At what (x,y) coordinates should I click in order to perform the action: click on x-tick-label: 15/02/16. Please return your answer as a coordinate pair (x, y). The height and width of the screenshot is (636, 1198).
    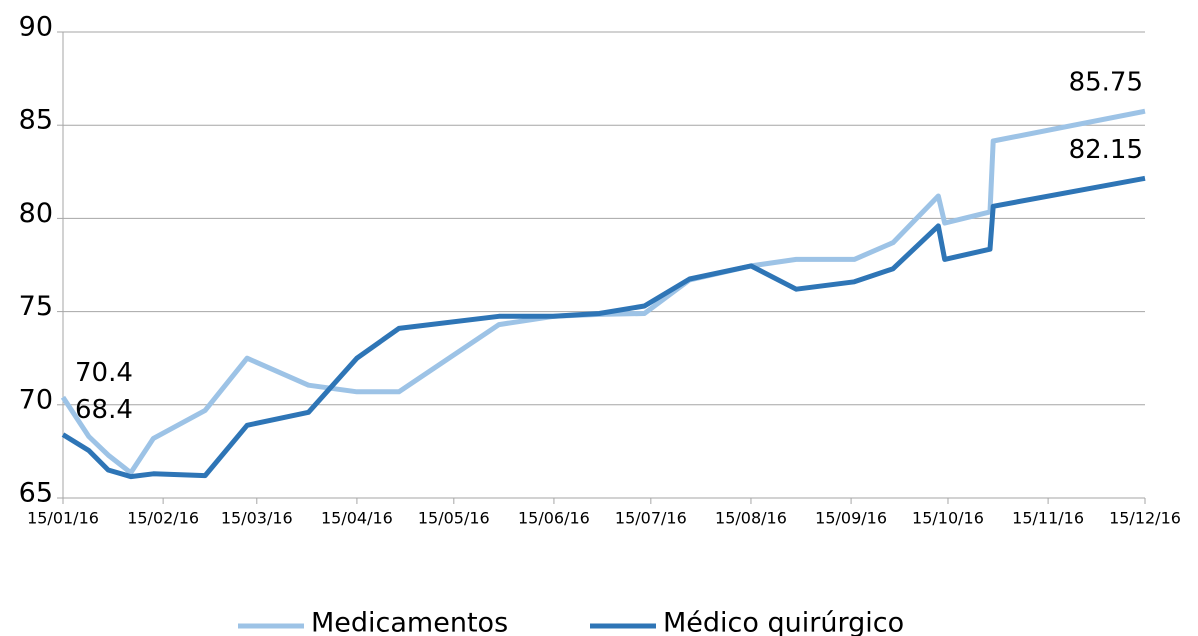
    Looking at the image, I should click on (163, 518).